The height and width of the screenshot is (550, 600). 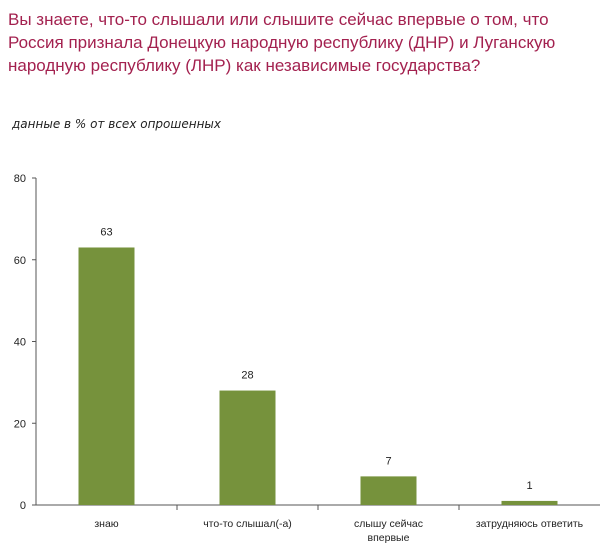 I want to click on bar-value-label: 1, so click(x=529, y=486).